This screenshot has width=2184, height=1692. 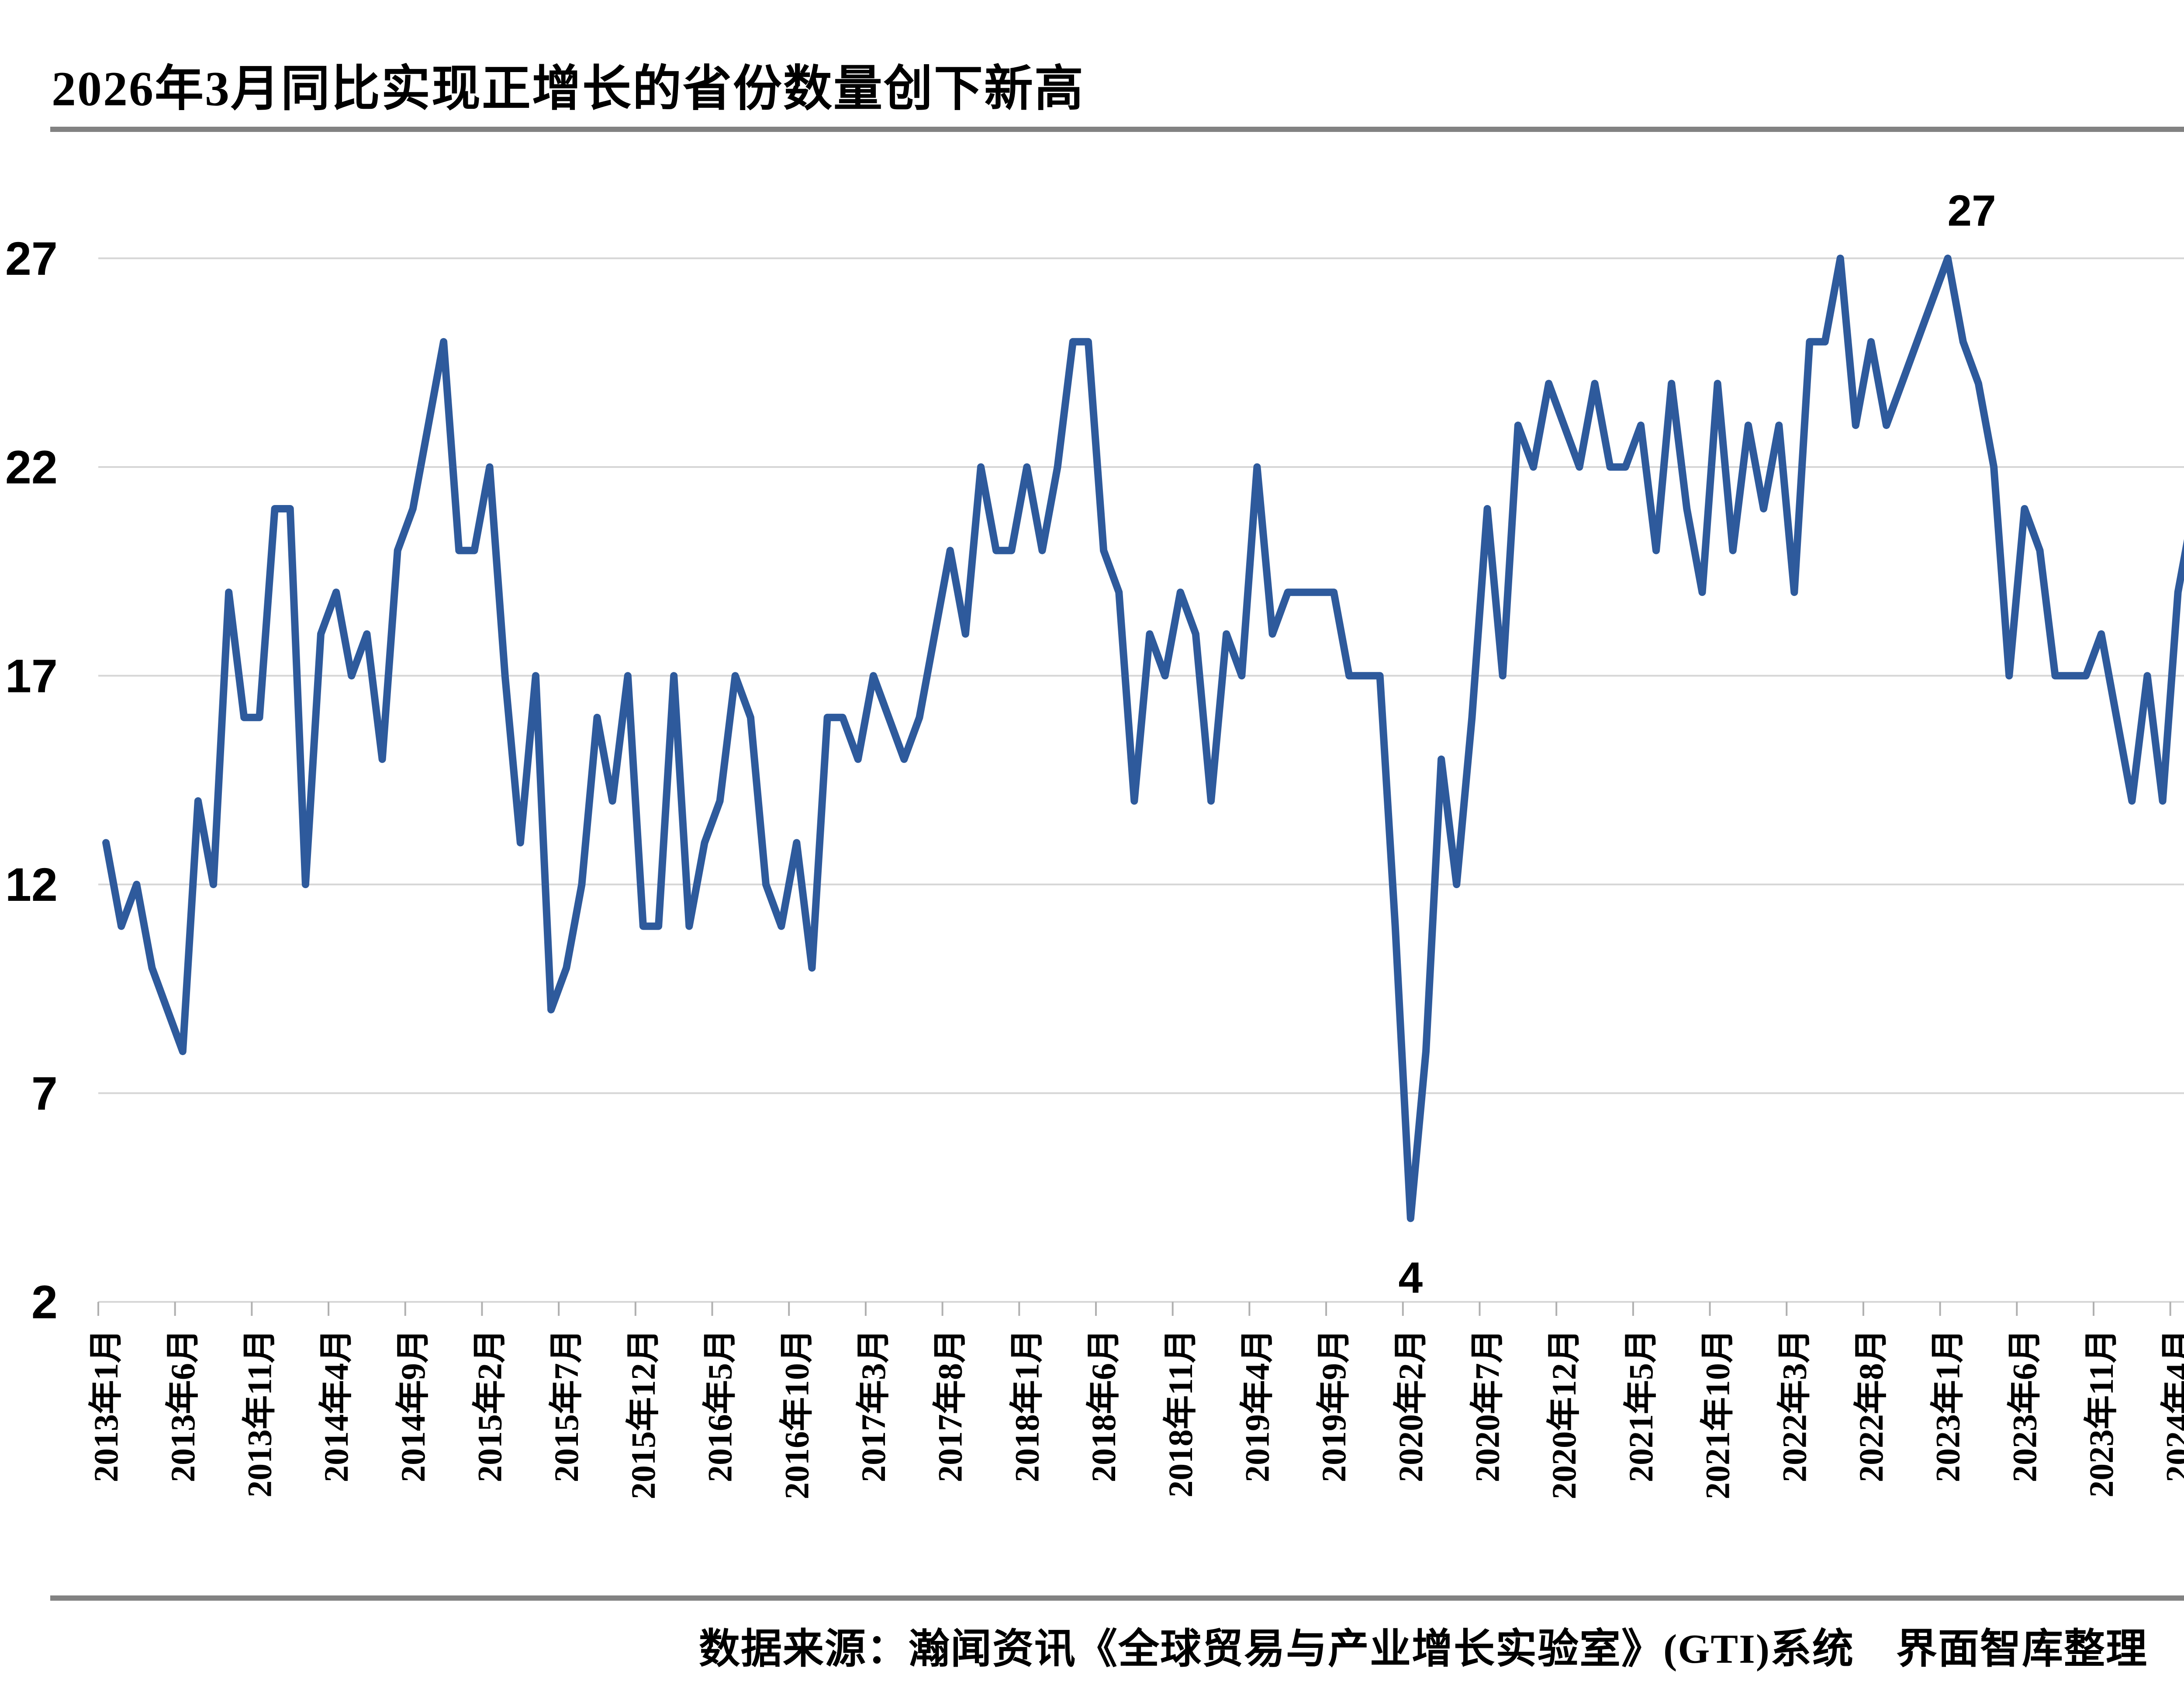 I want to click on x-axis-label-2019年9月: 2019年9月, so click(x=1334, y=1405).